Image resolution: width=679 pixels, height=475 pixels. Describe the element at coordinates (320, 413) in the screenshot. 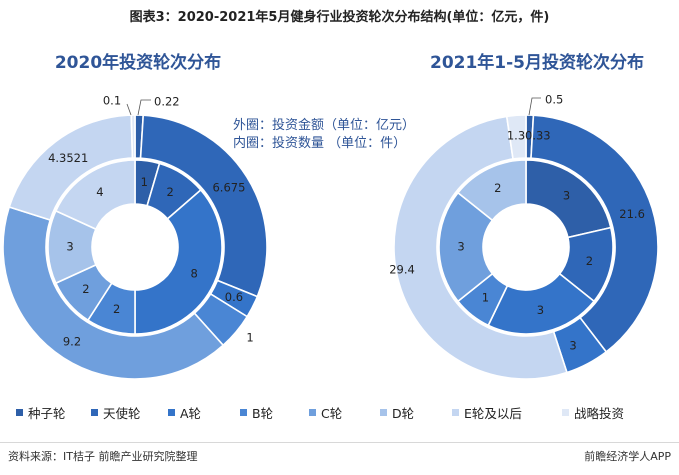

I see `legend: 种子轮 天使轮 A轮 B轮 C轮 D轮 E轮及以后 战略投资` at that location.